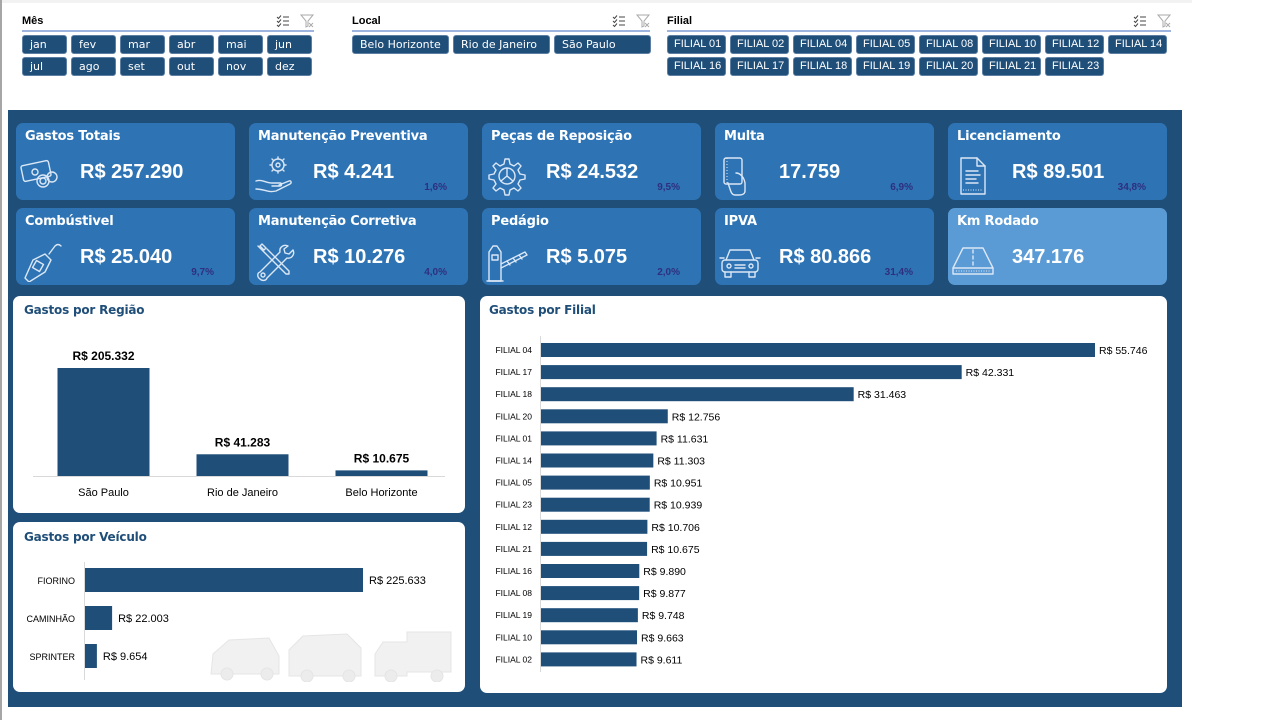 The image size is (1280, 720). I want to click on kpi-title: Combústivel, so click(69, 221).